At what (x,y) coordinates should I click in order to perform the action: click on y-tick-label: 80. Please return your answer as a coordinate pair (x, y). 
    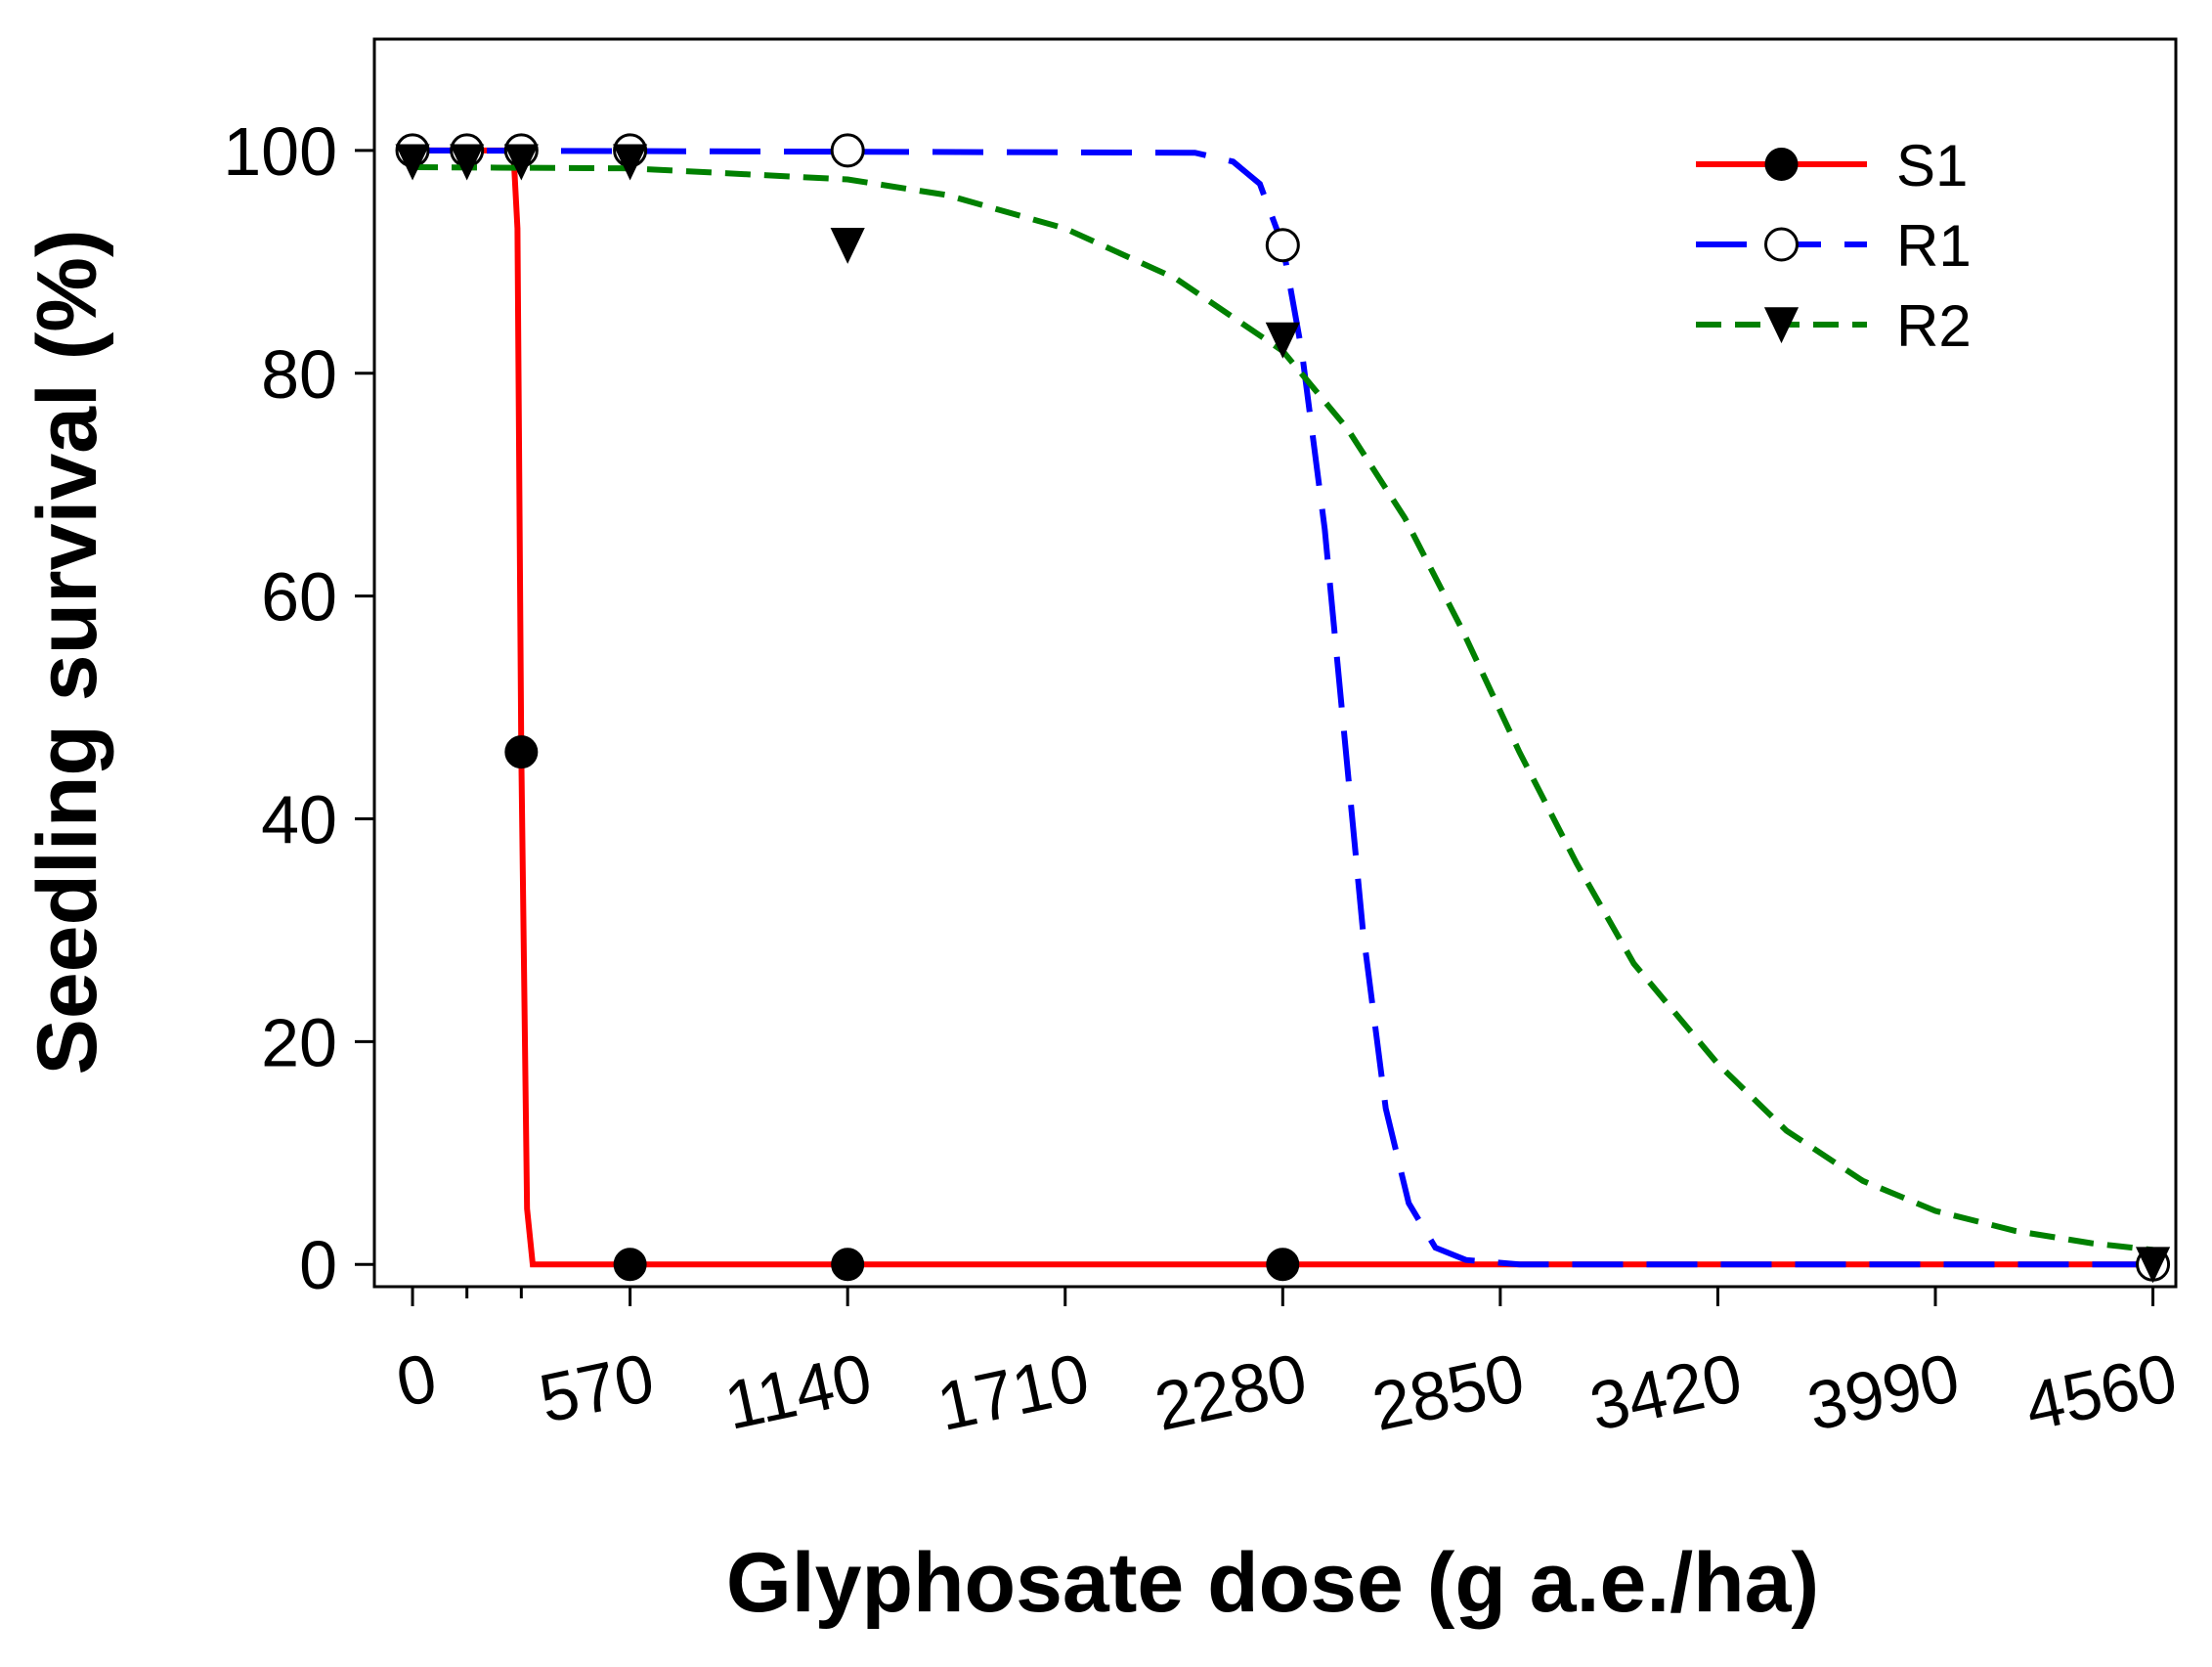
    Looking at the image, I should click on (299, 374).